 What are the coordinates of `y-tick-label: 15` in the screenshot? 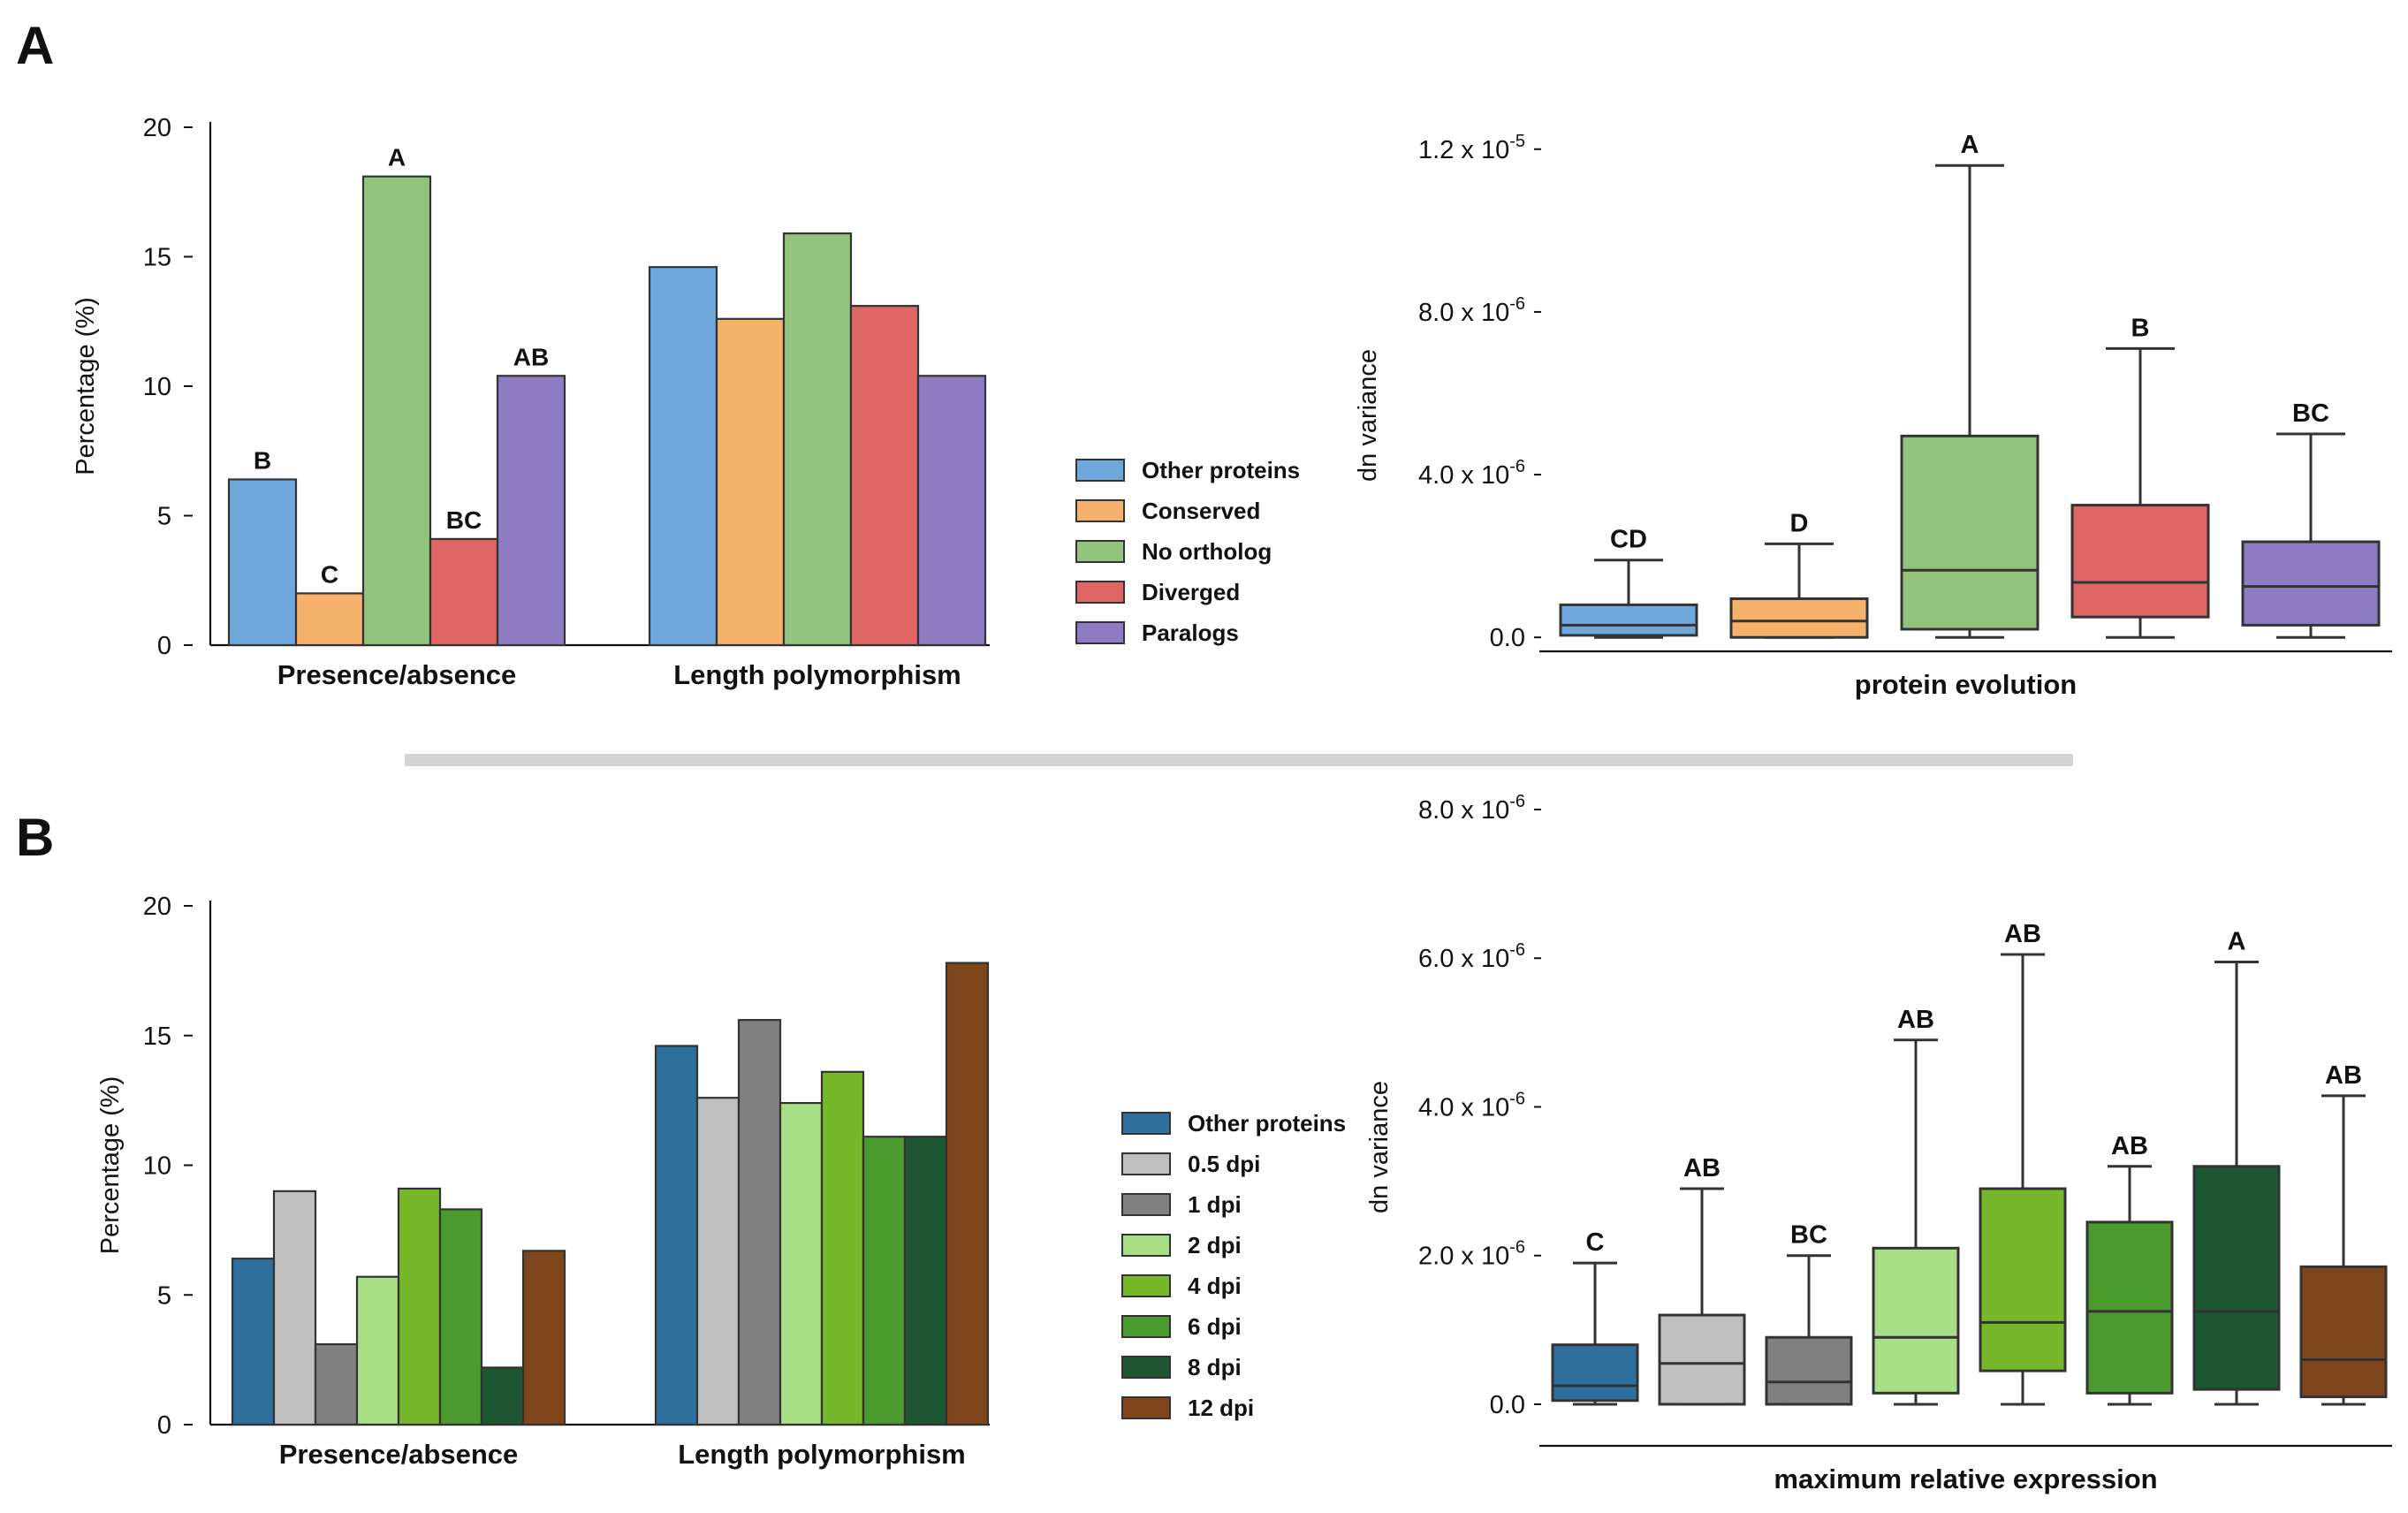 It's located at (157, 258).